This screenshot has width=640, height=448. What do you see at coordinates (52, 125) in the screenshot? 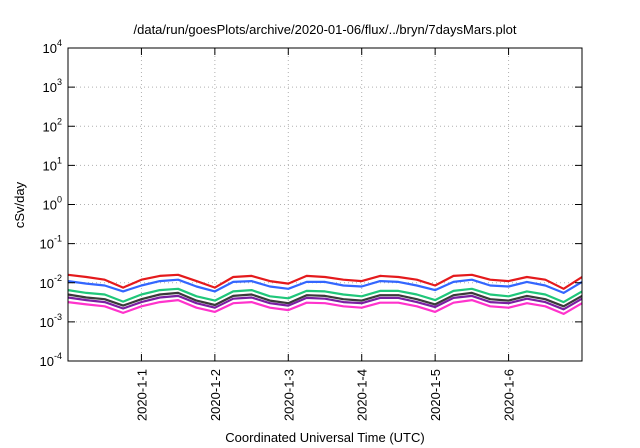
I see `y-tick-label: 10²` at bounding box center [52, 125].